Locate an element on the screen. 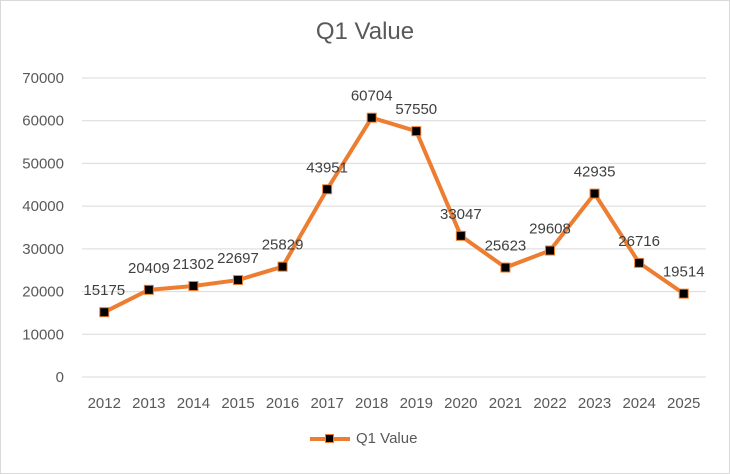 The height and width of the screenshot is (474, 730). legend-marker-icon is located at coordinates (329, 438).